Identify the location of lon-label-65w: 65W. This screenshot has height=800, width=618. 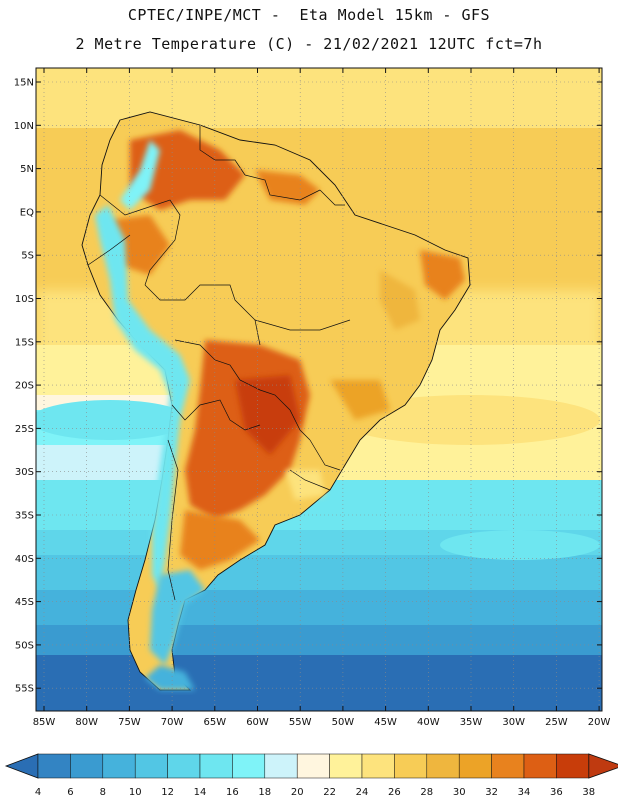
(214, 722).